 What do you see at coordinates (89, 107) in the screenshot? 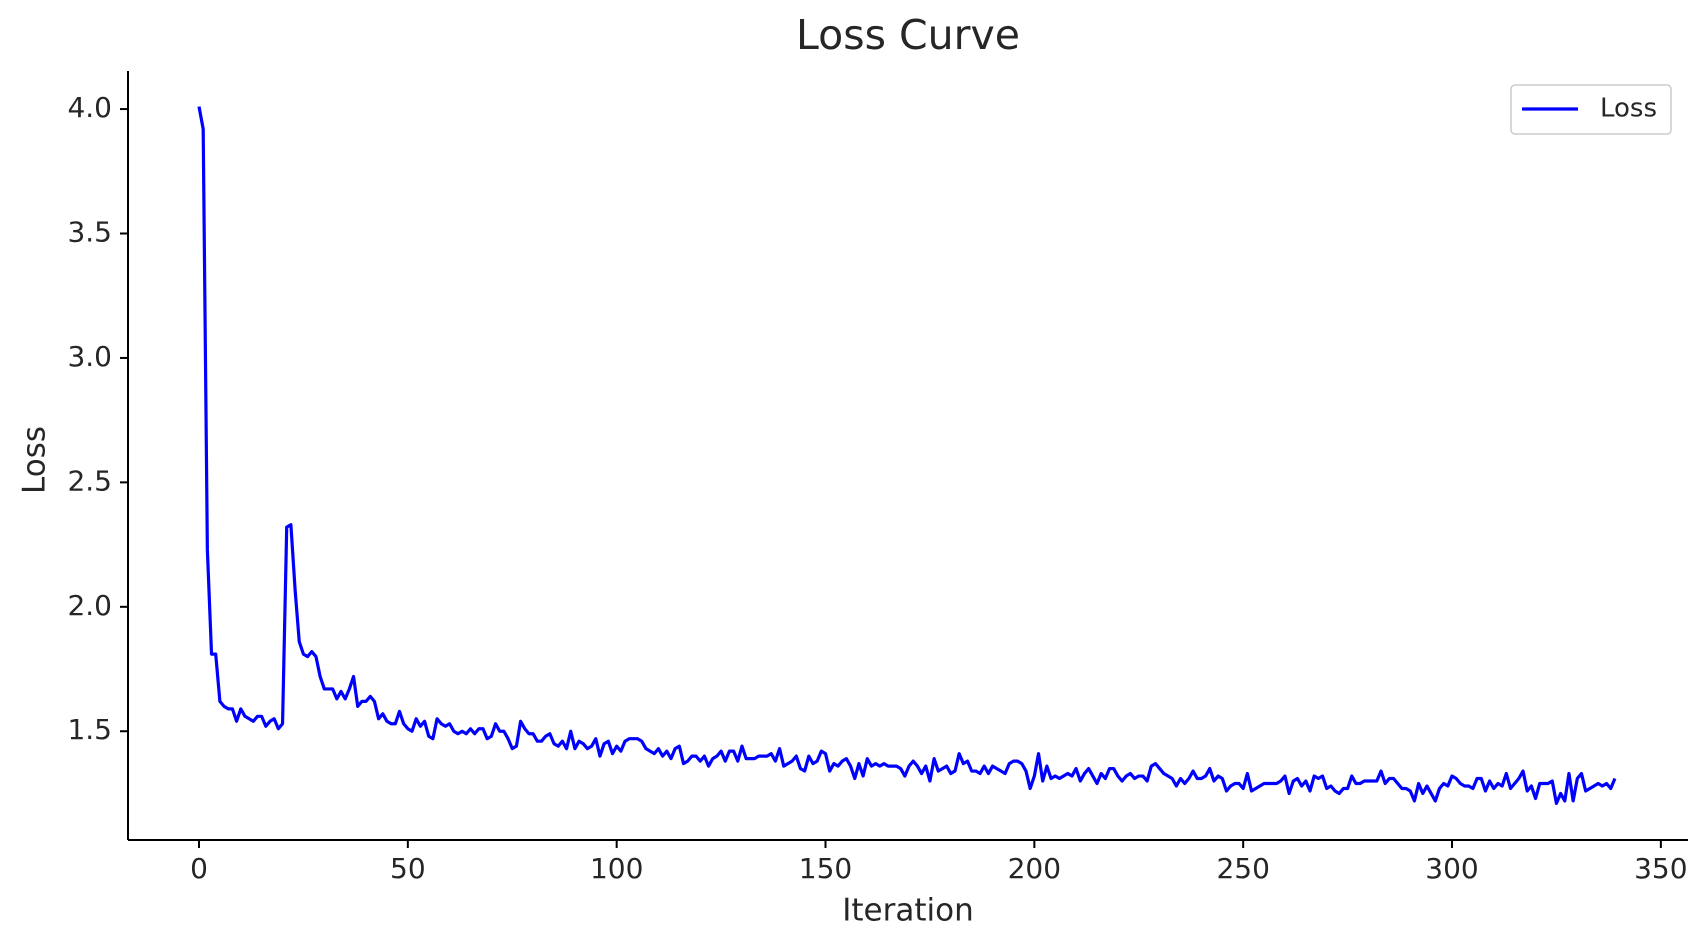
I see `y-tick-label: 4.0` at bounding box center [89, 107].